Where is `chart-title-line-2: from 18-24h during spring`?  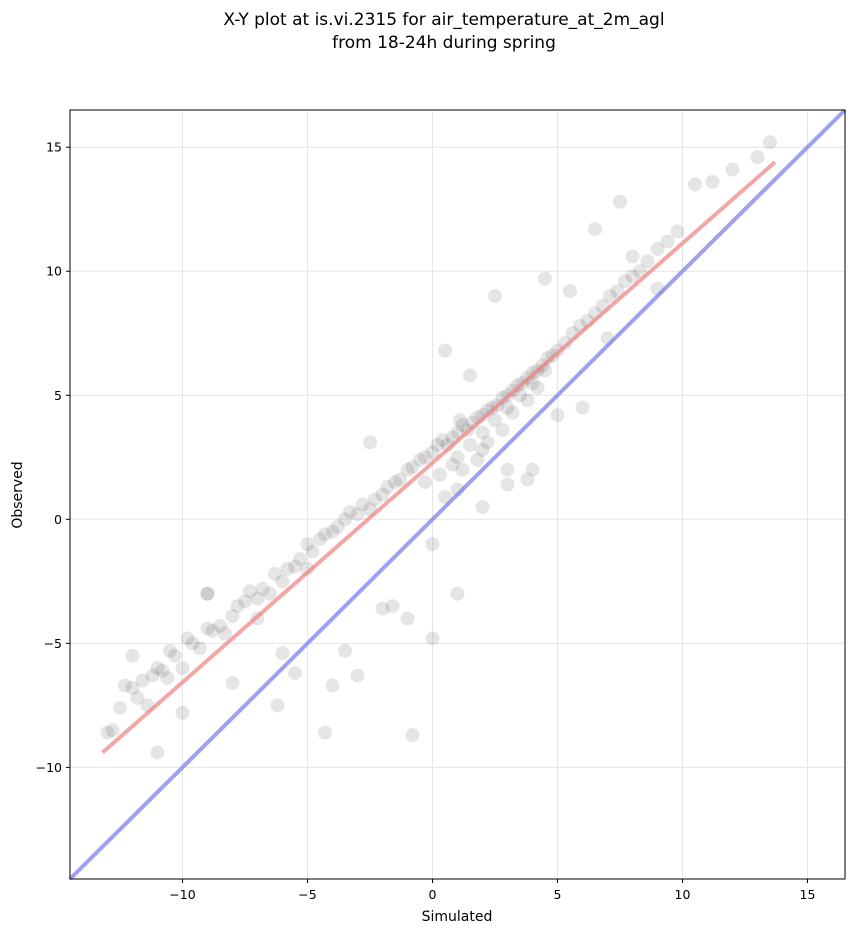
chart-title-line-2: from 18-24h during spring is located at coordinates (444, 43).